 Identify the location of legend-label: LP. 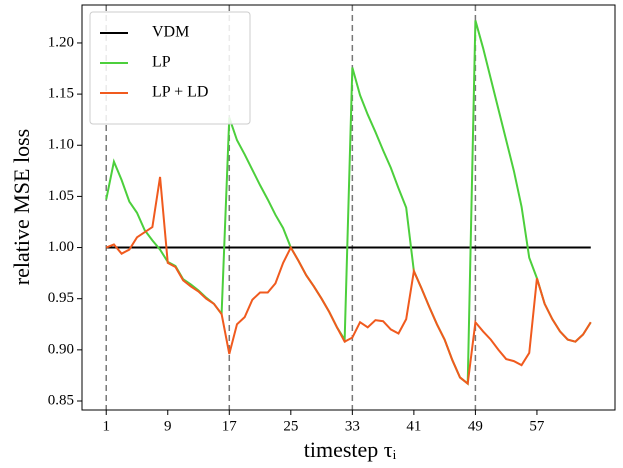
(161, 62).